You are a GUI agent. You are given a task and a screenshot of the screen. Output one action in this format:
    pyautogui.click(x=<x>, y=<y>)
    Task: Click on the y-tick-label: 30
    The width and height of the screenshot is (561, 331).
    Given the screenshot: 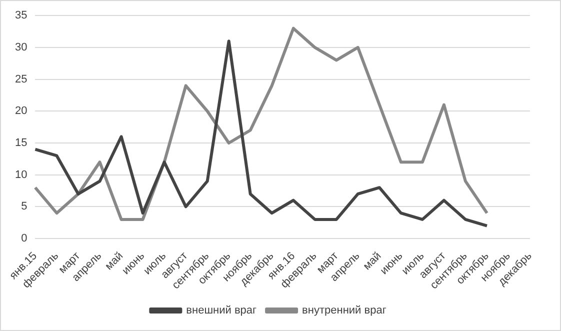 What is the action you would take?
    pyautogui.click(x=21, y=47)
    